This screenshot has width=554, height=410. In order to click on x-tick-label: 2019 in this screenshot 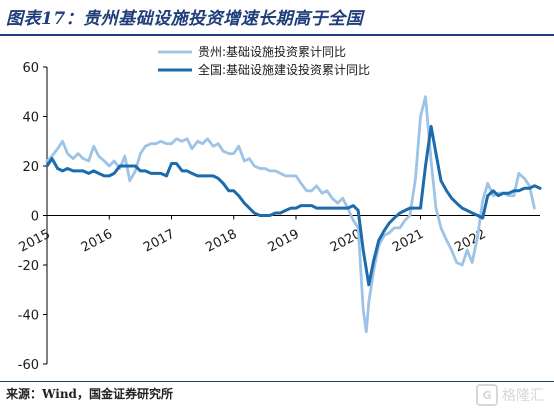, I will do `click(284, 241)`.